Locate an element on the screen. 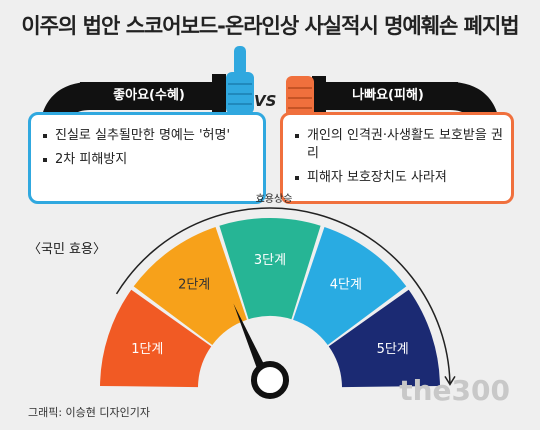 This screenshot has height=430, width=540. gauge-segment-label: 4단계 is located at coordinates (346, 285).